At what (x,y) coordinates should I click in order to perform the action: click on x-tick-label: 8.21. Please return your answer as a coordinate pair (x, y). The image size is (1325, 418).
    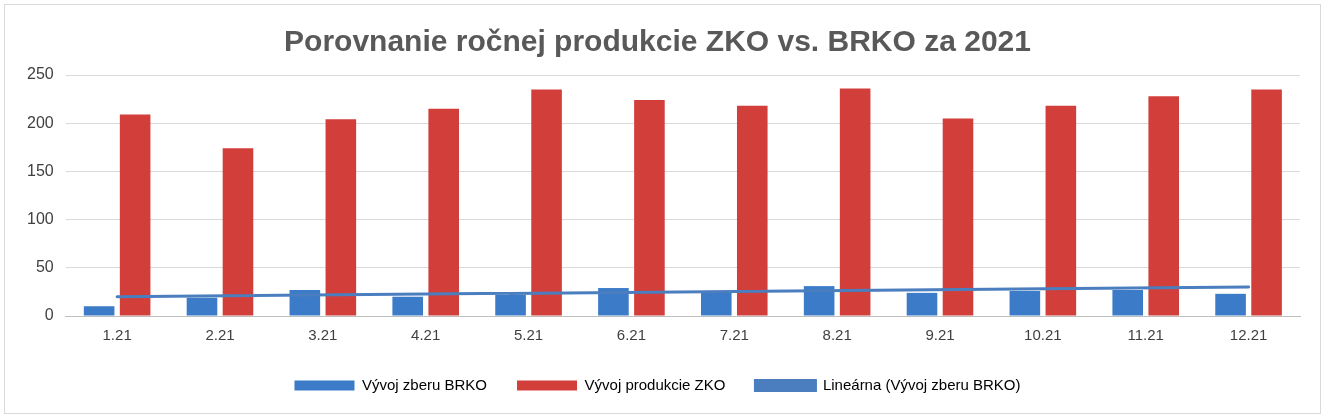
    Looking at the image, I should click on (837, 335).